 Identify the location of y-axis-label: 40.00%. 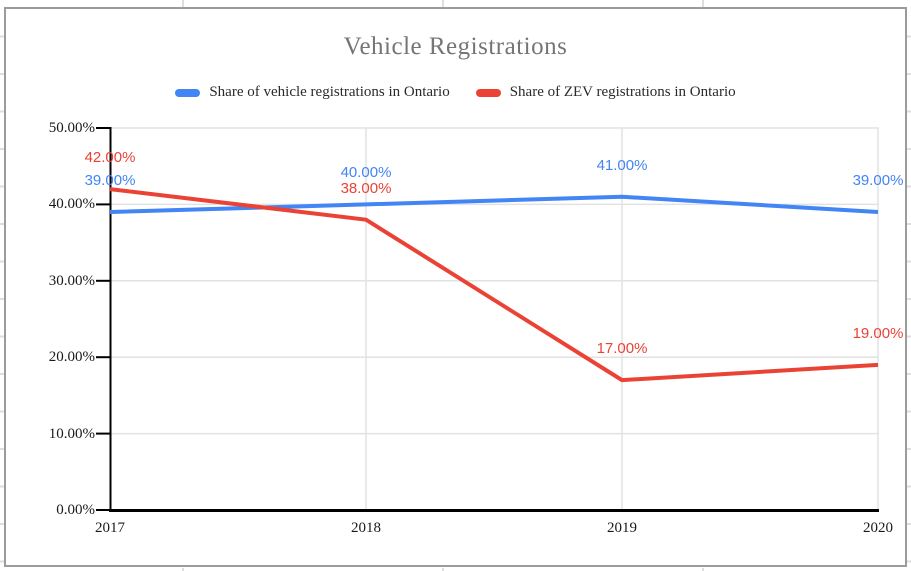
(71, 204).